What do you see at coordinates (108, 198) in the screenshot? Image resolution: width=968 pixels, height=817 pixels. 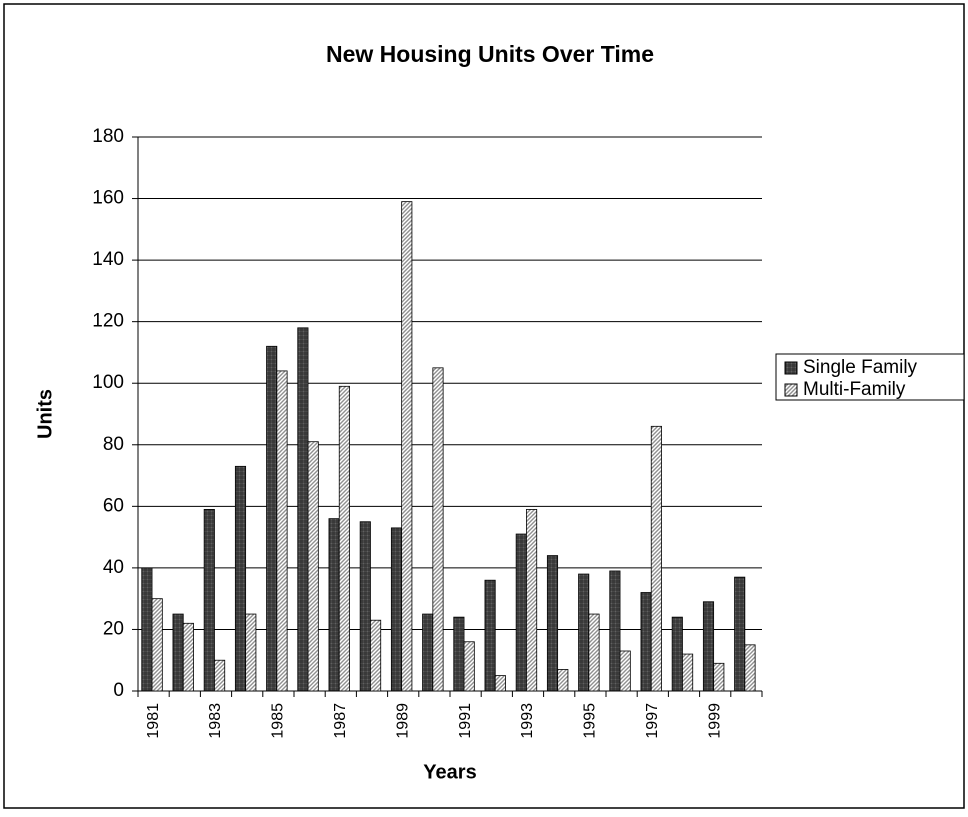 I see `y-tick-label: 160` at bounding box center [108, 198].